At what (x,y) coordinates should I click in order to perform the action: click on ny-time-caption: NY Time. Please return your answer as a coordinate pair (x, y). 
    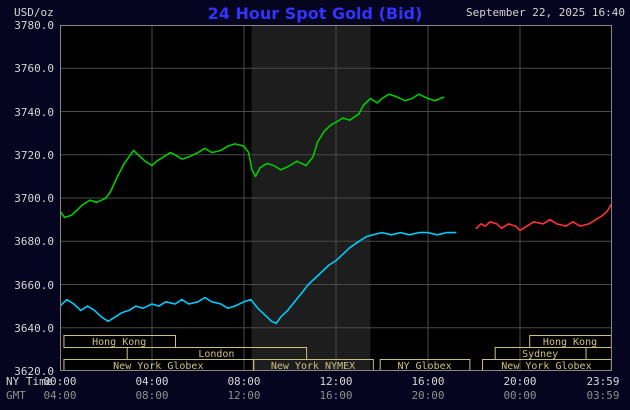
    Looking at the image, I should click on (29, 381).